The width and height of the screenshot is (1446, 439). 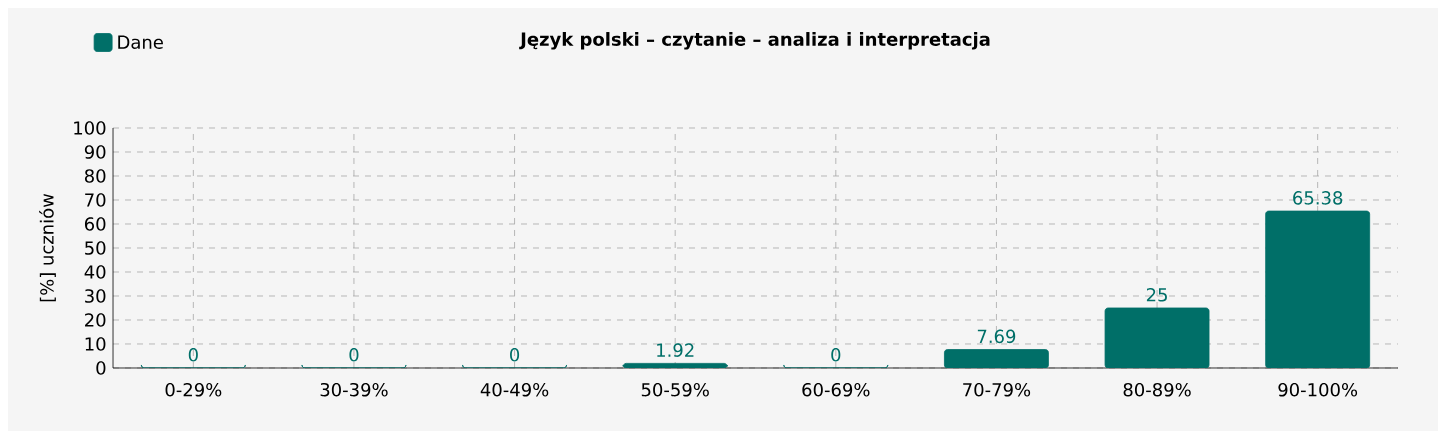 I want to click on data-label: 65.38, so click(x=1318, y=198).